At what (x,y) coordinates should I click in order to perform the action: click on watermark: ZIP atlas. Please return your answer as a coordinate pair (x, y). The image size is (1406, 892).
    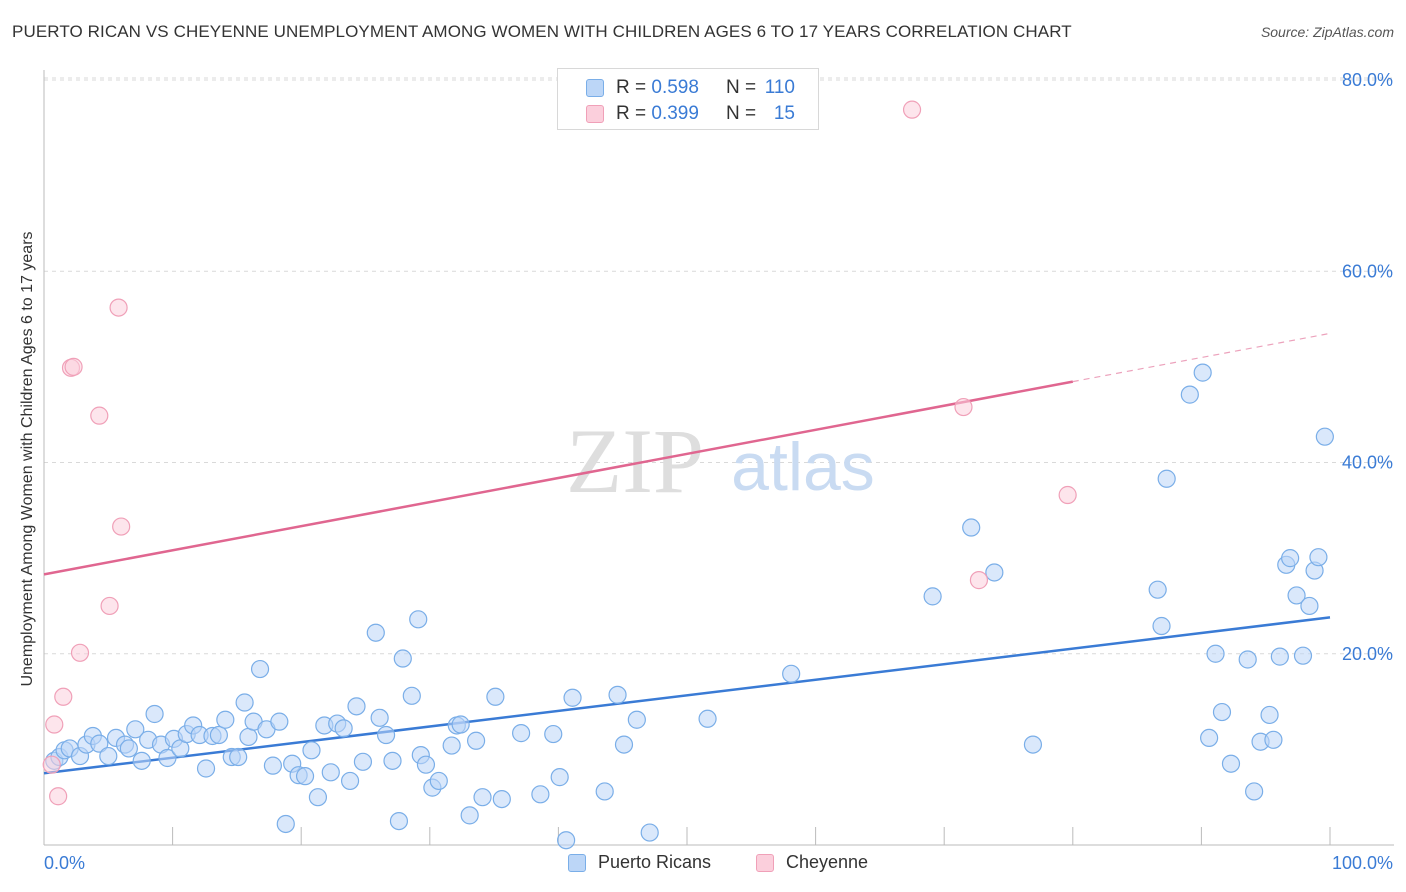
    Looking at the image, I should click on (720, 461).